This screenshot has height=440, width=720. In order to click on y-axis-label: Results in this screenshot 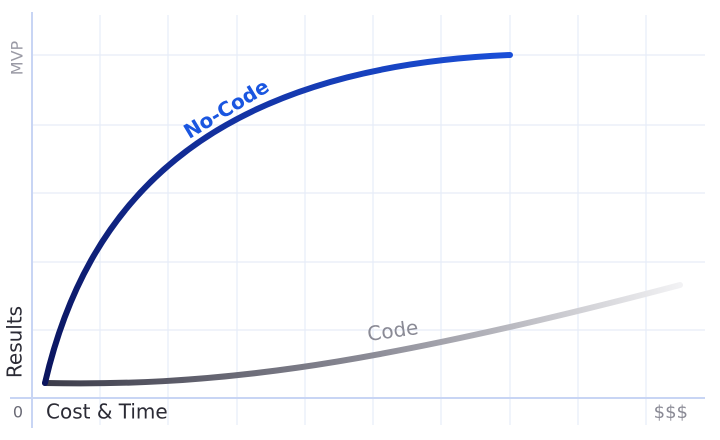, I will do `click(15, 342)`.